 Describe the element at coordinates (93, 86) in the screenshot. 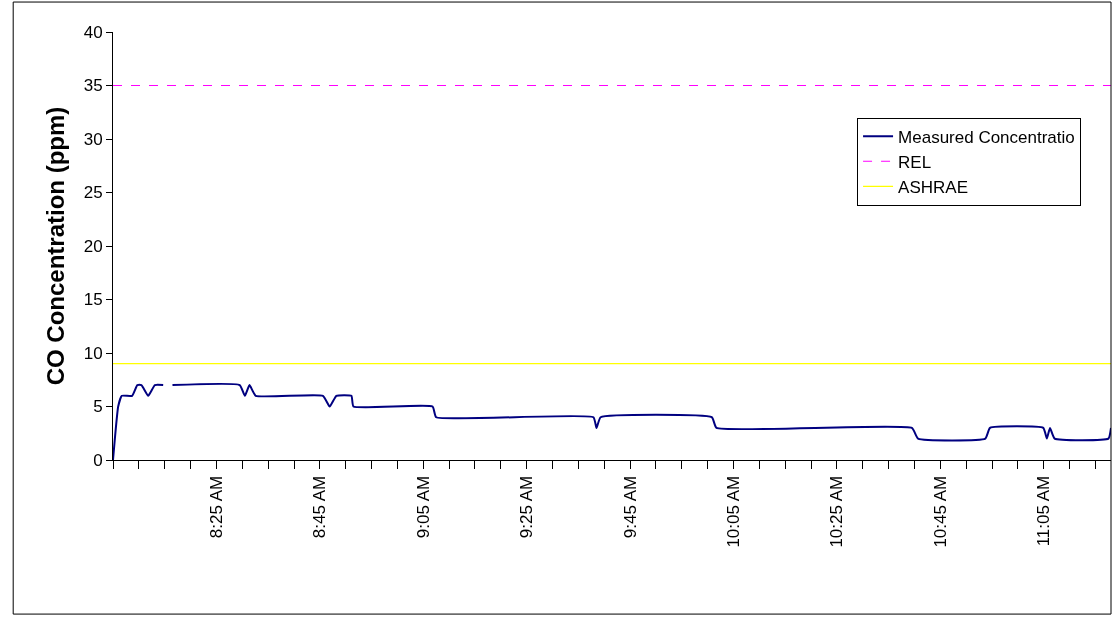

I see `y-tick-label: 35` at that location.